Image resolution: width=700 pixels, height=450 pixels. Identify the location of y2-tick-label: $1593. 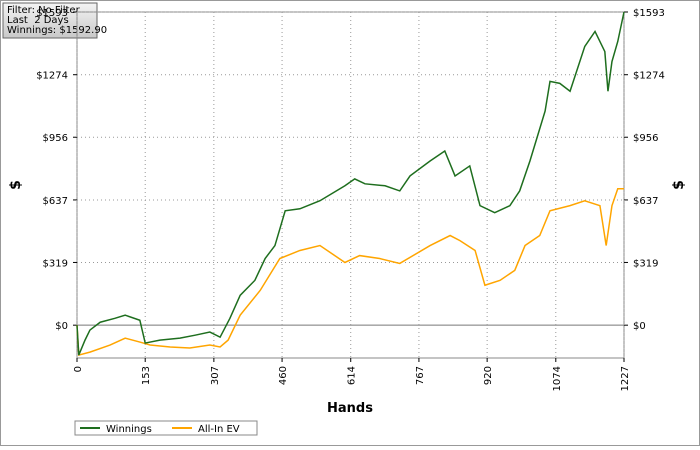
(649, 13).